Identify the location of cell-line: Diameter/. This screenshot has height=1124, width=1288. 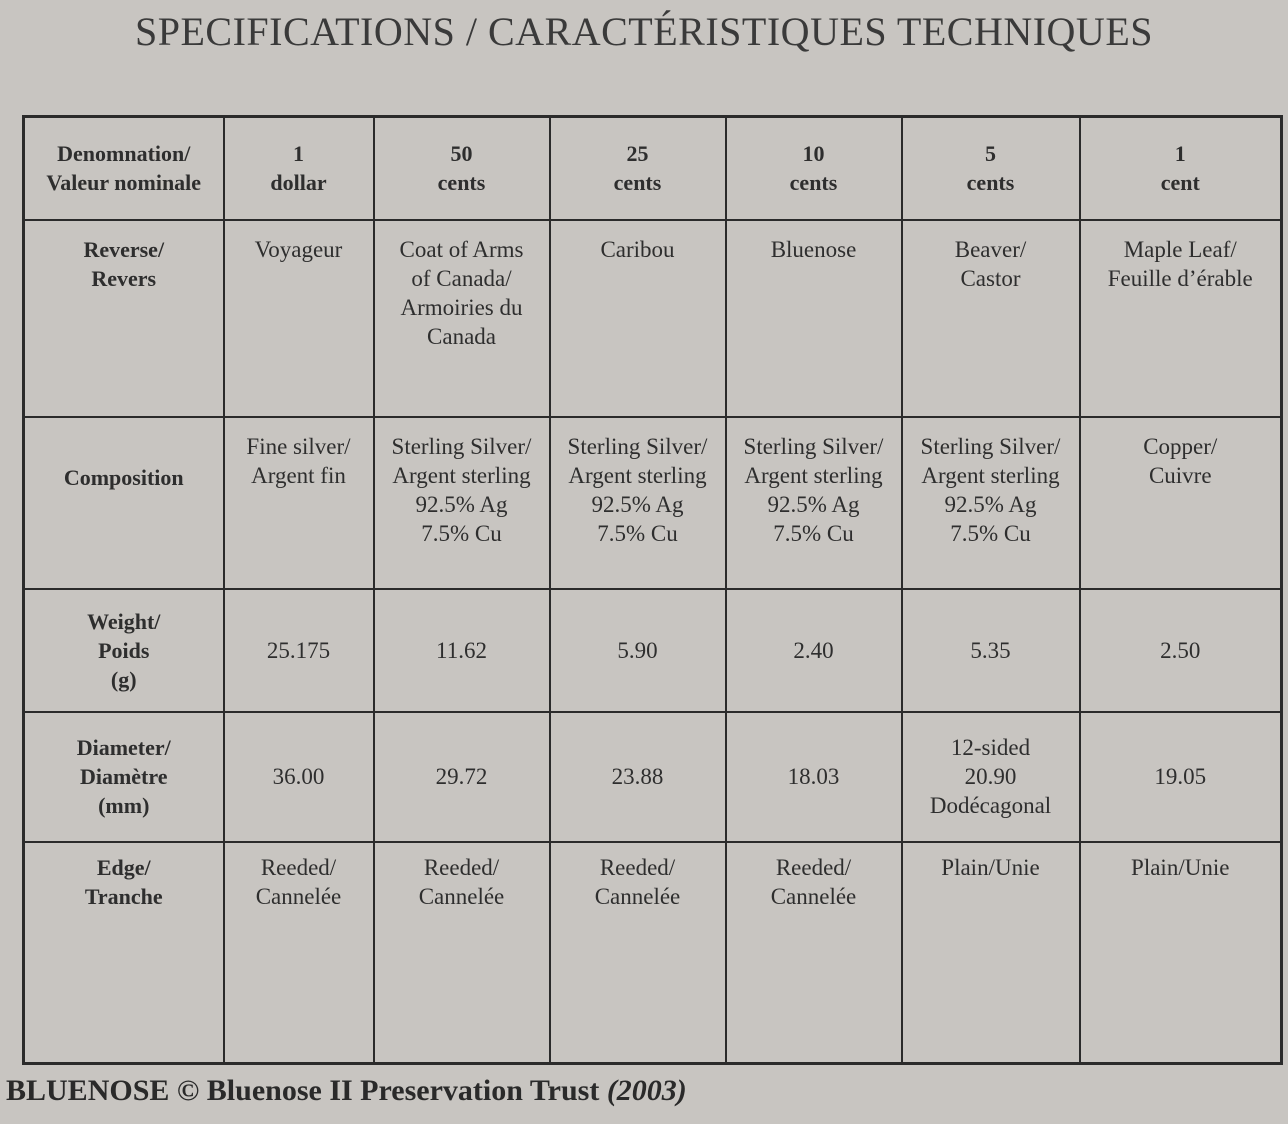
(123, 747).